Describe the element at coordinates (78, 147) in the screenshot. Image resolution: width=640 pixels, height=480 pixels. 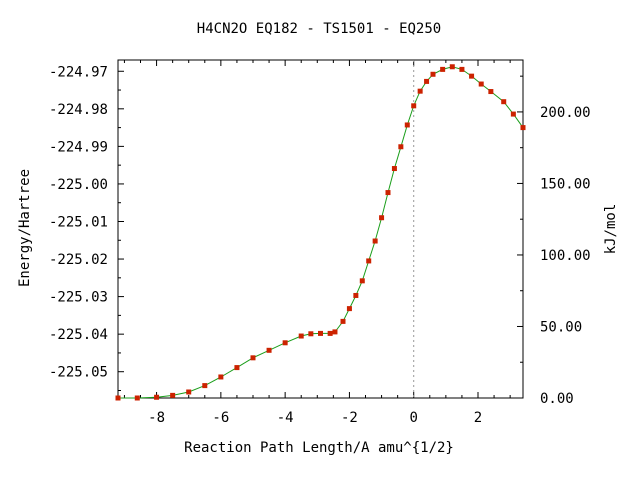
I see `y-tick-label: -224.99` at that location.